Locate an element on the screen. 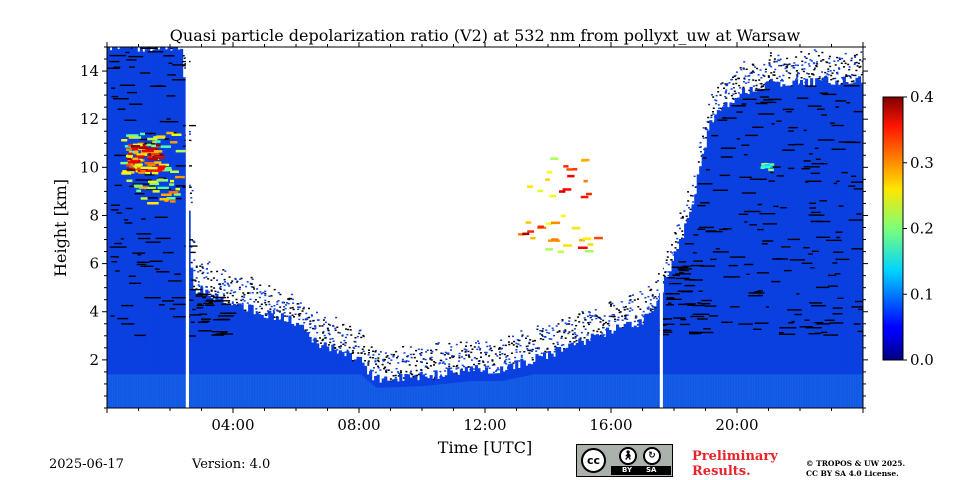 The image size is (960, 480). data-gap is located at coordinates (187, 227).